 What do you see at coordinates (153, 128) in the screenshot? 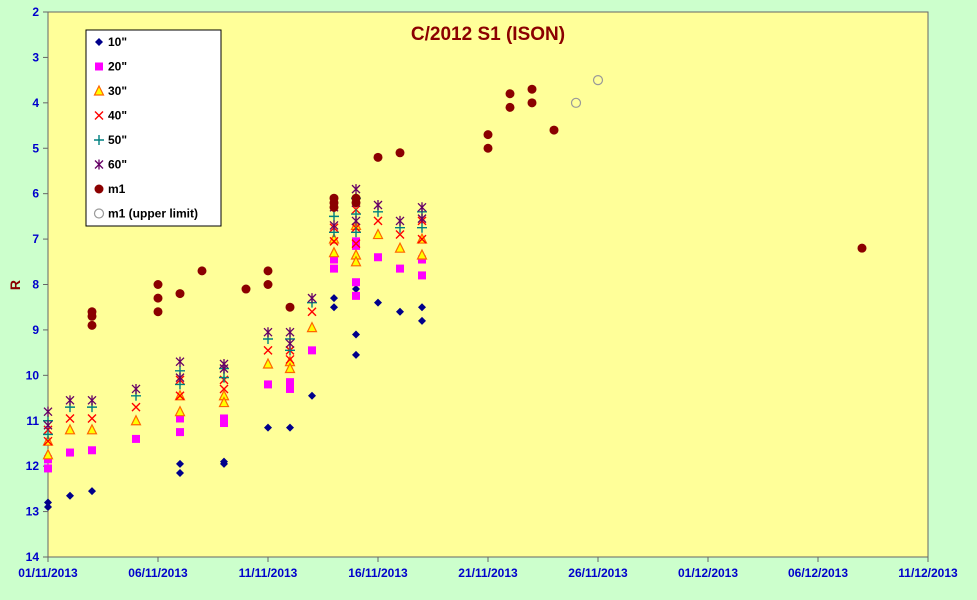
I see `legend: 10" 20" 30" 40" 50" 60" m1 m1 (upper limit)` at bounding box center [153, 128].